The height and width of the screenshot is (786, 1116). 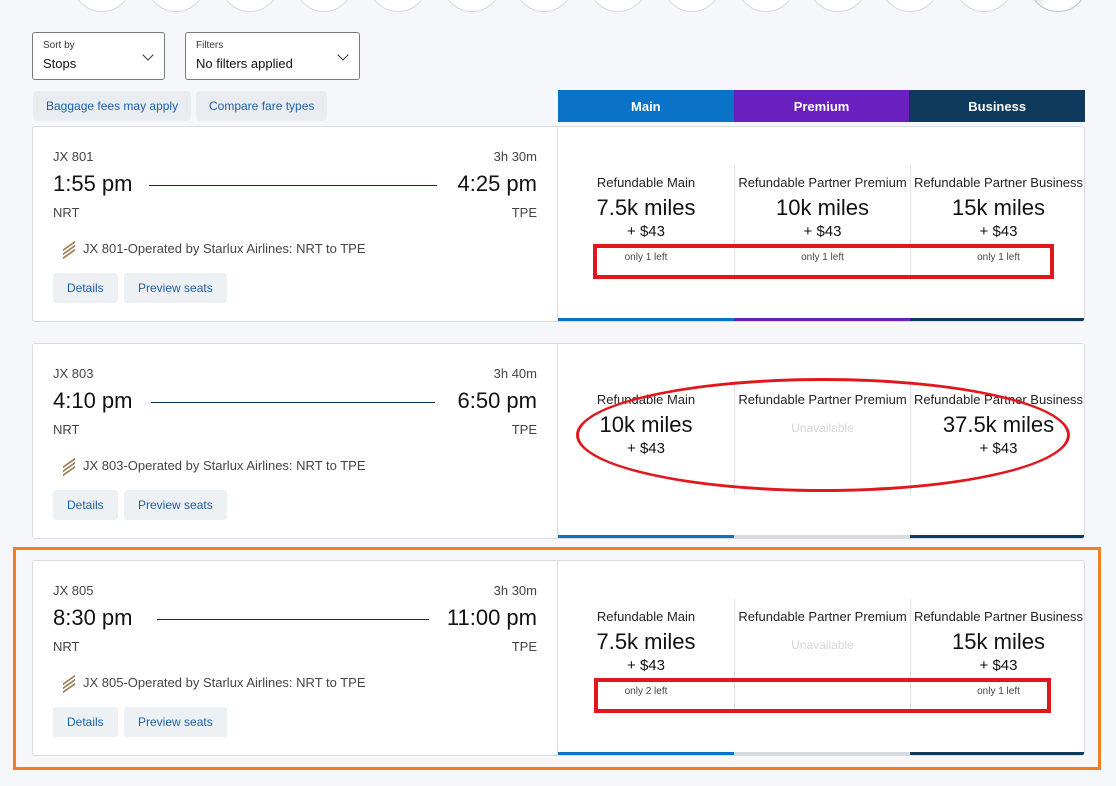 I want to click on tab-main: Main, so click(x=646, y=106).